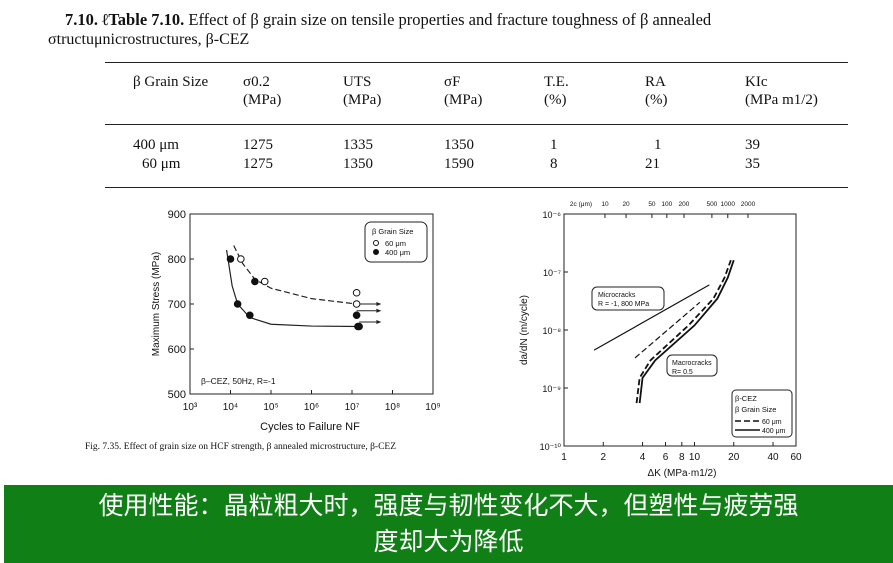 The width and height of the screenshot is (893, 563). Describe the element at coordinates (666, 204) in the screenshot. I see `top-tick-label: 100` at that location.